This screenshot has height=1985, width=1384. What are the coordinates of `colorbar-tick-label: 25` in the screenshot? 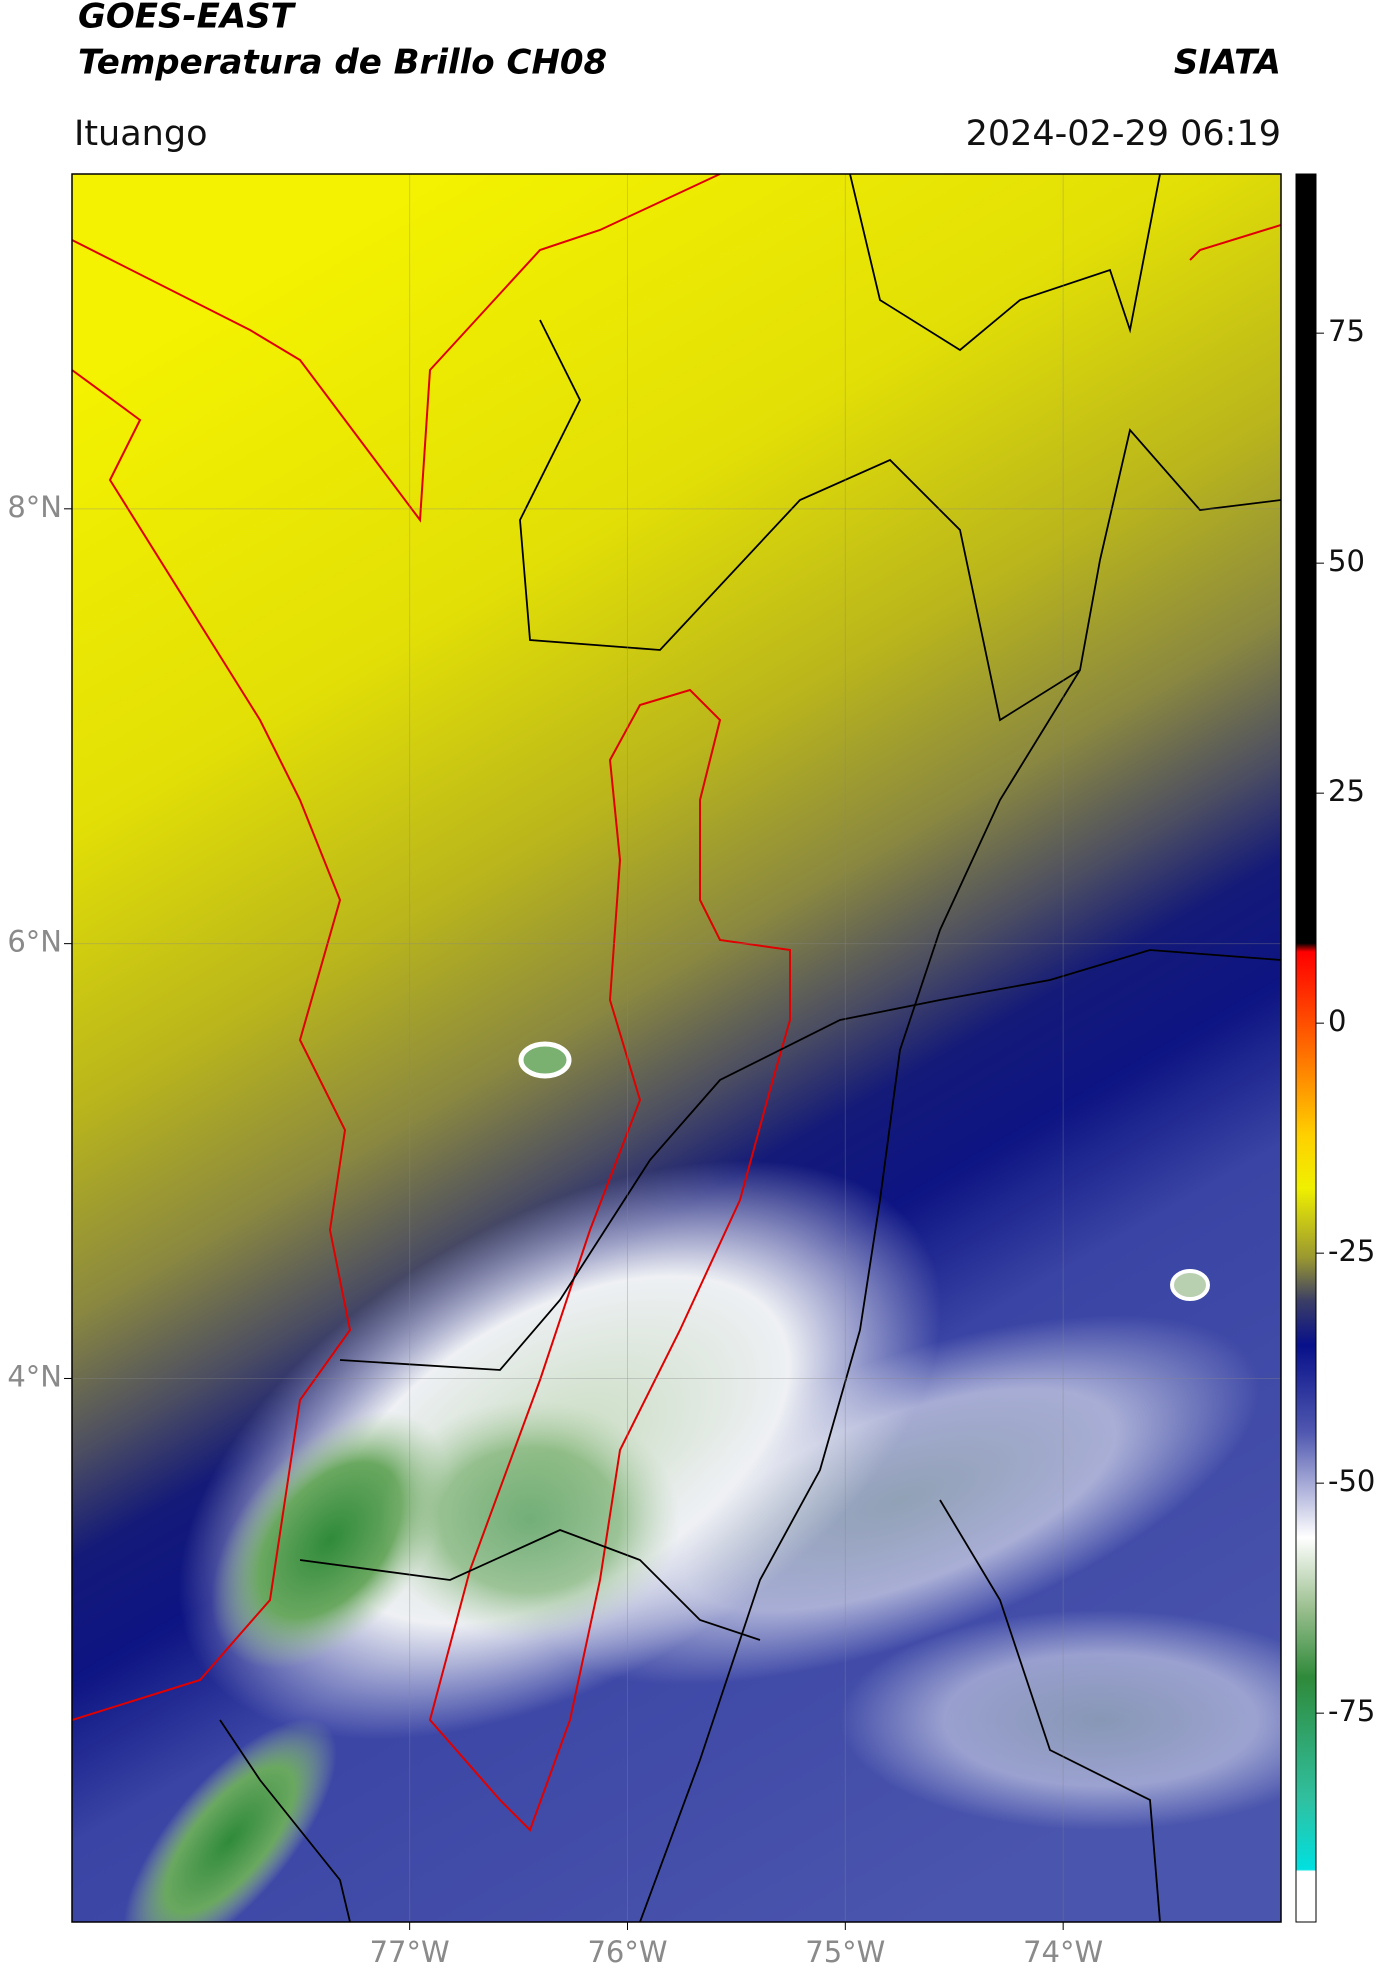 It's located at (1346, 791).